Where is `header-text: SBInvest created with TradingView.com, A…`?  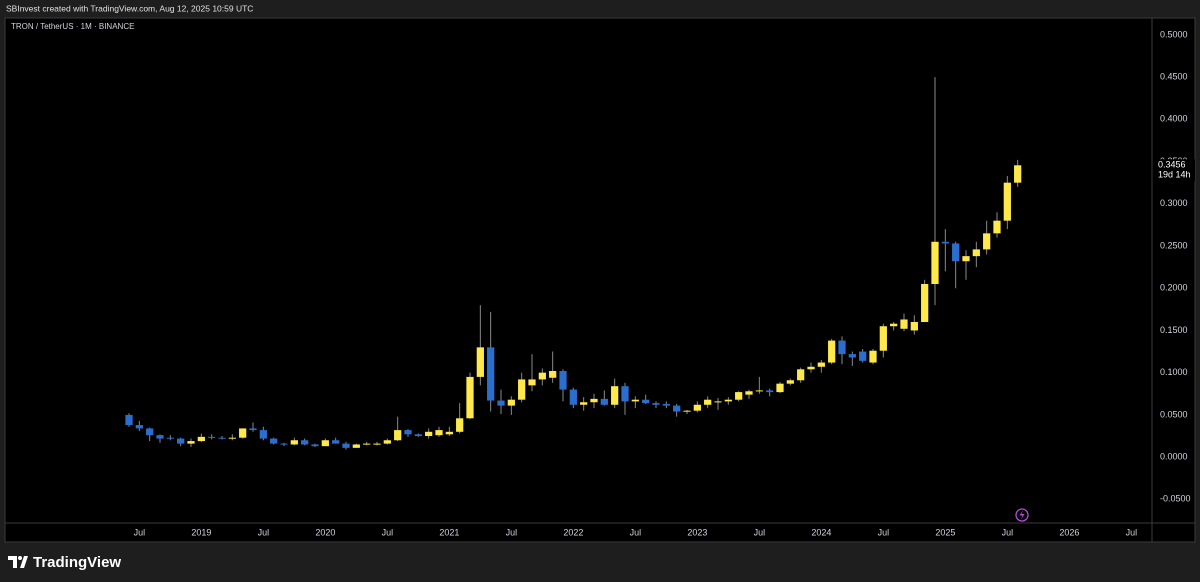
header-text: SBInvest created with TradingView.com, A… is located at coordinates (129, 8).